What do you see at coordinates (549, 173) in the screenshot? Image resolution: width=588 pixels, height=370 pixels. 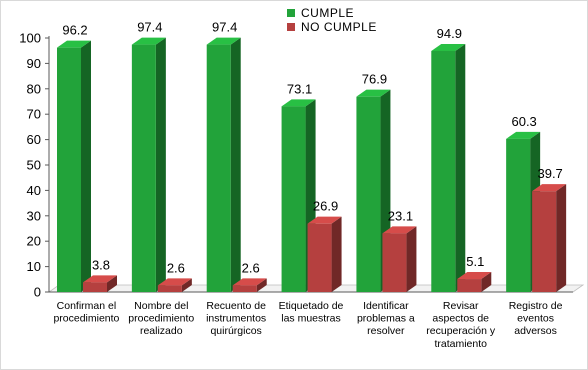 I see `data-label: 39.7` at bounding box center [549, 173].